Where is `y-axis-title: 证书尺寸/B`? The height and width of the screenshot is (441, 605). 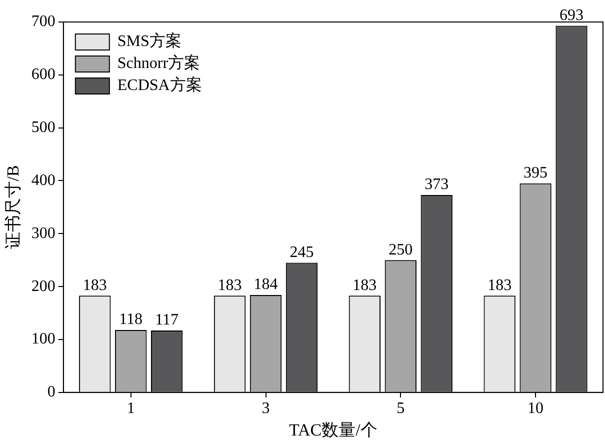 y-axis-title: 证书尺寸/B is located at coordinates (13, 207).